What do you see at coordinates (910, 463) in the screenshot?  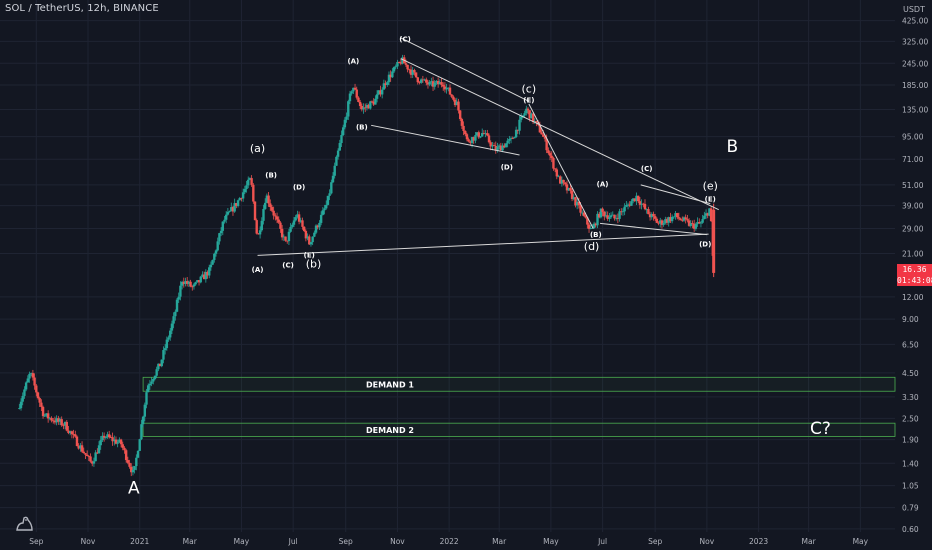 I see `y-tick-label: 1.40` at bounding box center [910, 463].